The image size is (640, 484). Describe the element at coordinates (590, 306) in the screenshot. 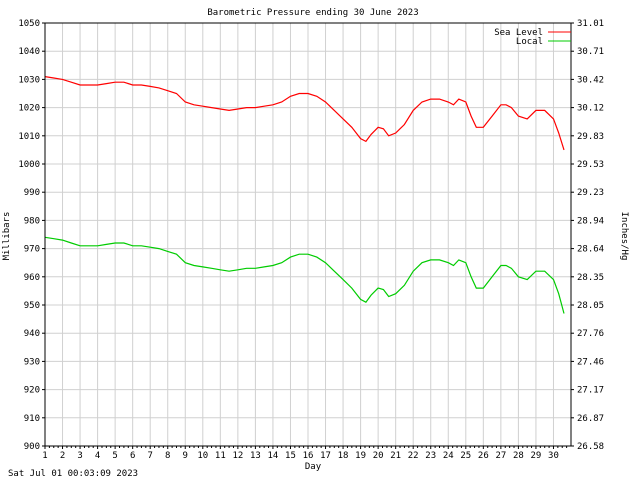

I see `y-tick-label-right: 28.05` at that location.